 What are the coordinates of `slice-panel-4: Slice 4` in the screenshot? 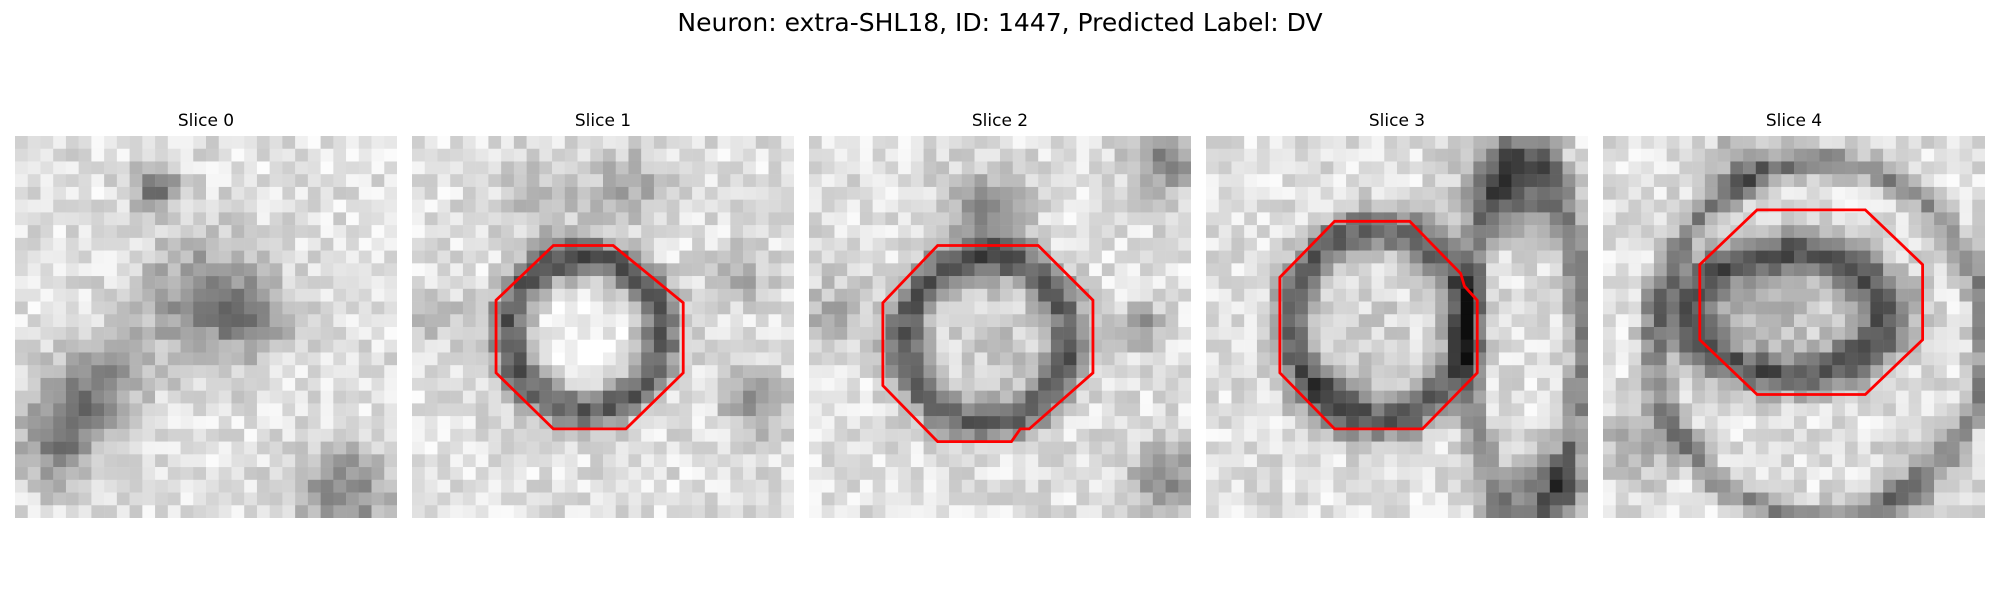 It's located at (1794, 314).